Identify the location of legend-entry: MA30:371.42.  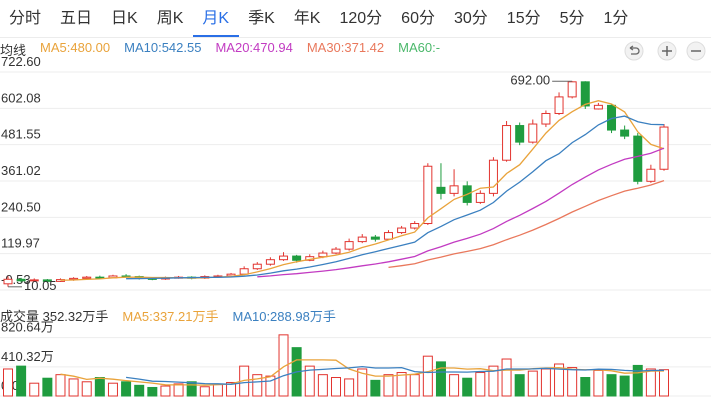
(345, 47).